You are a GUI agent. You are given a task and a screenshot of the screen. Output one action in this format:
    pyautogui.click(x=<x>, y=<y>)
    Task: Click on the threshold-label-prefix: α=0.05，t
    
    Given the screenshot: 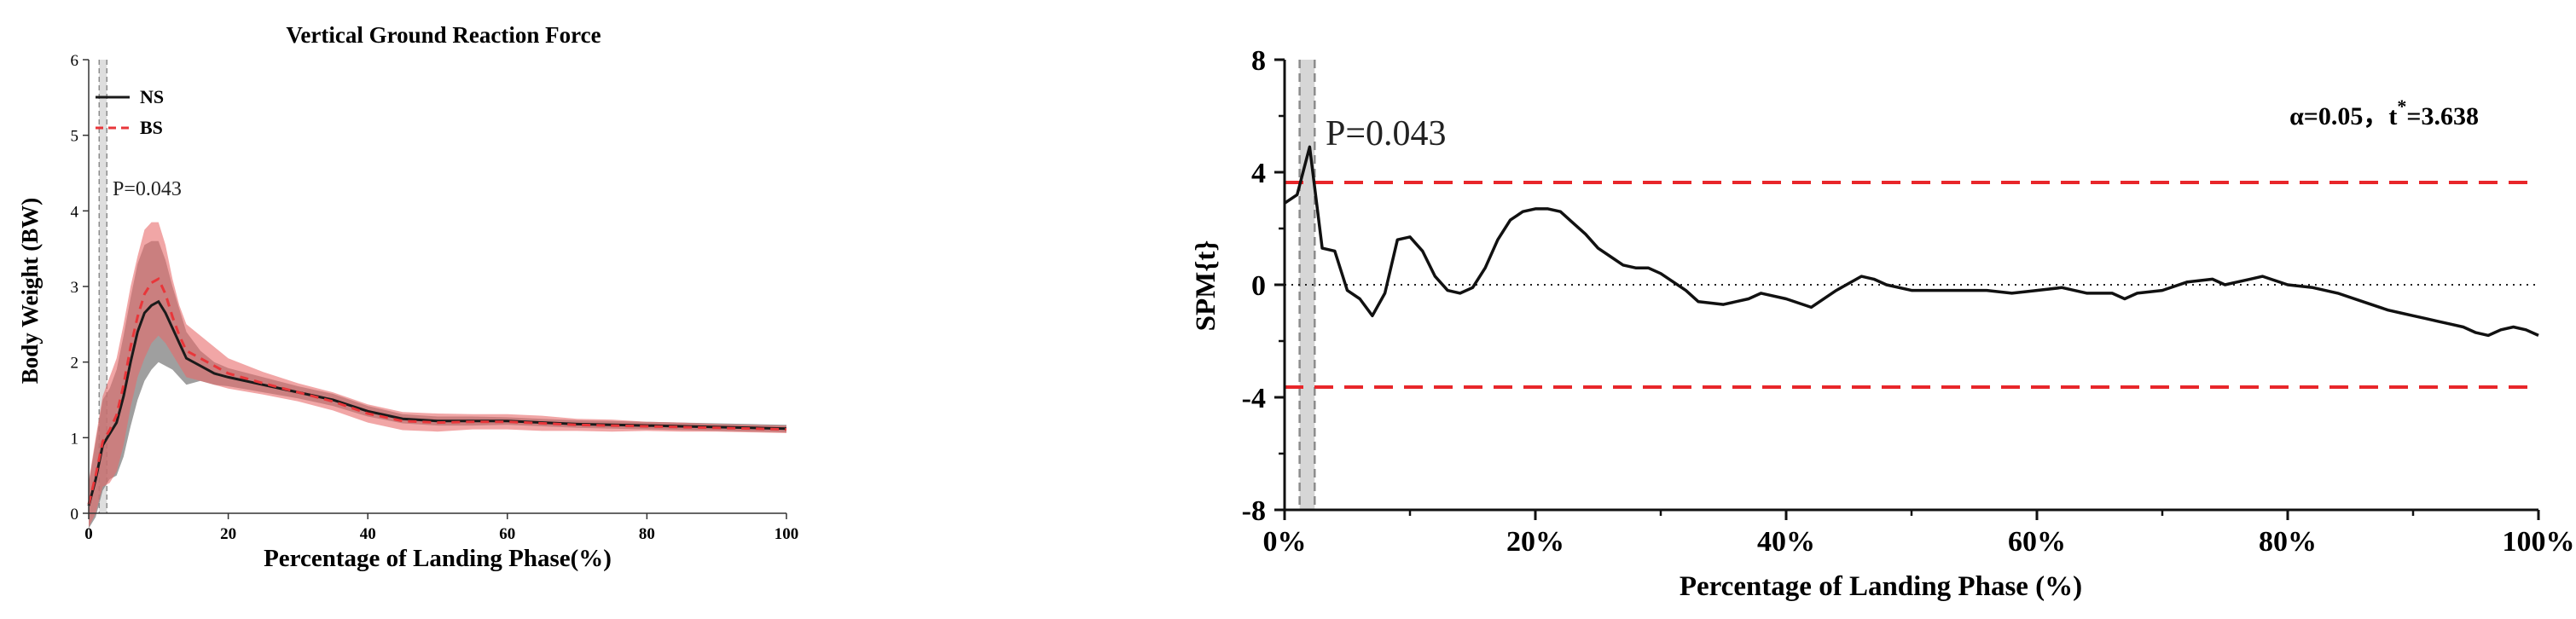 What is the action you would take?
    pyautogui.click(x=2343, y=116)
    